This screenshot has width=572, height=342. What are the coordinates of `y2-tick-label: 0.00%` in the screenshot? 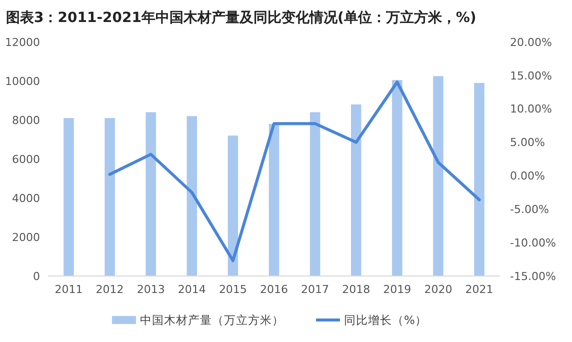 It's located at (527, 176).